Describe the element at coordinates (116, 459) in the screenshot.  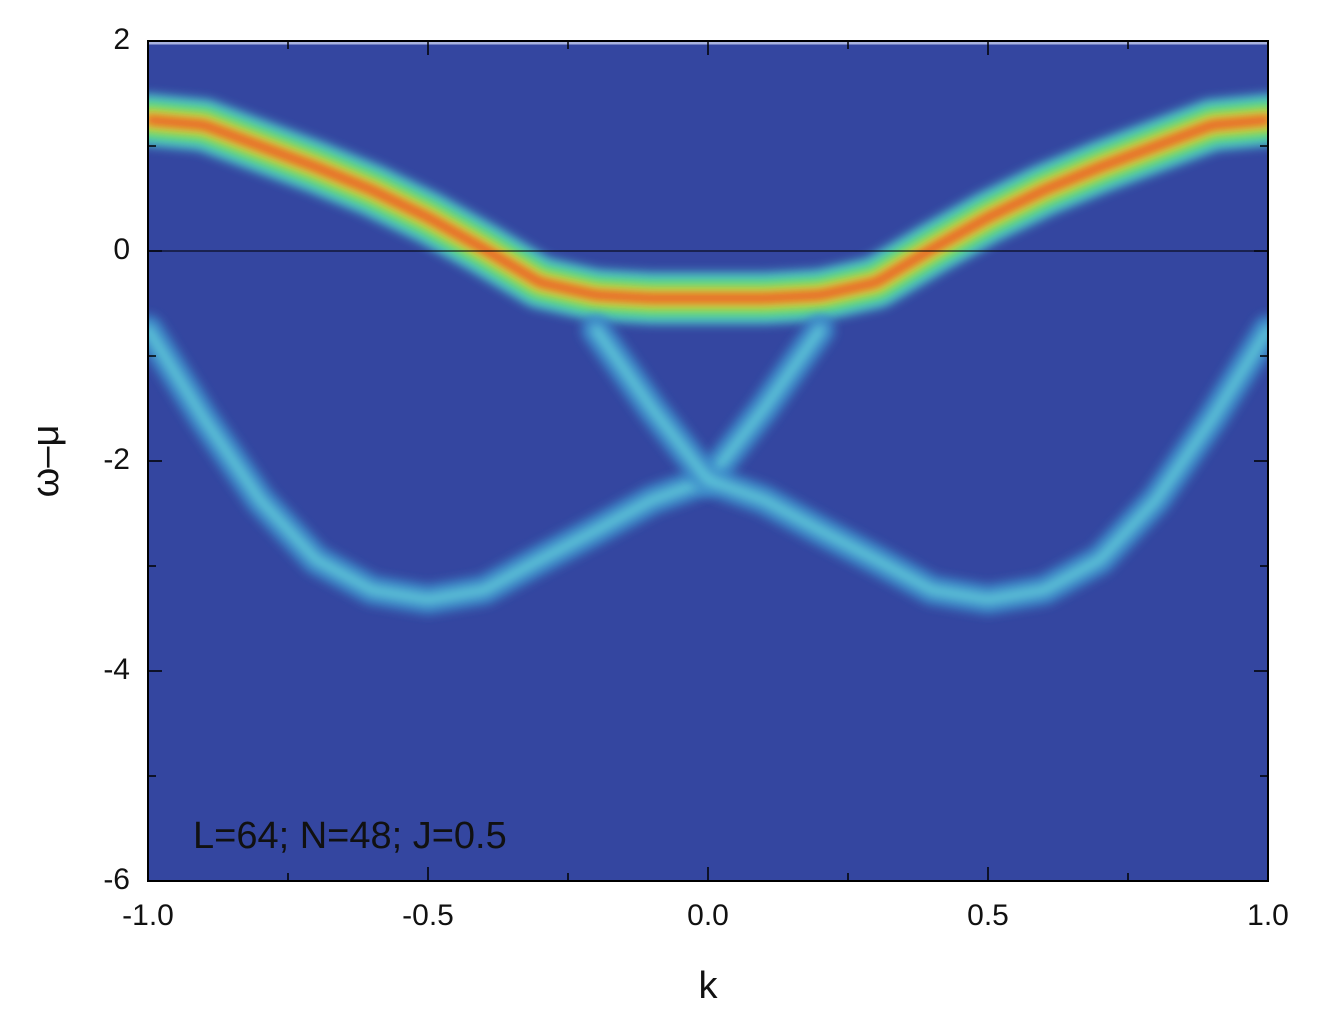
I see `y-tick-label: -2` at that location.